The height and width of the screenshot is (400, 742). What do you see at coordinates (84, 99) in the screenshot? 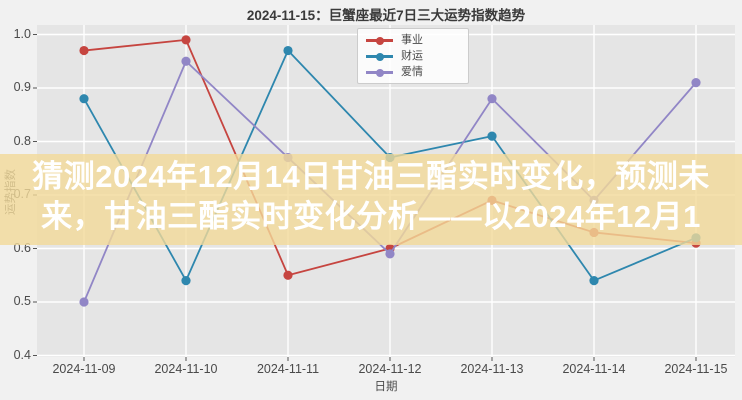
I see `data-point-财运-2024-11-09` at bounding box center [84, 99].